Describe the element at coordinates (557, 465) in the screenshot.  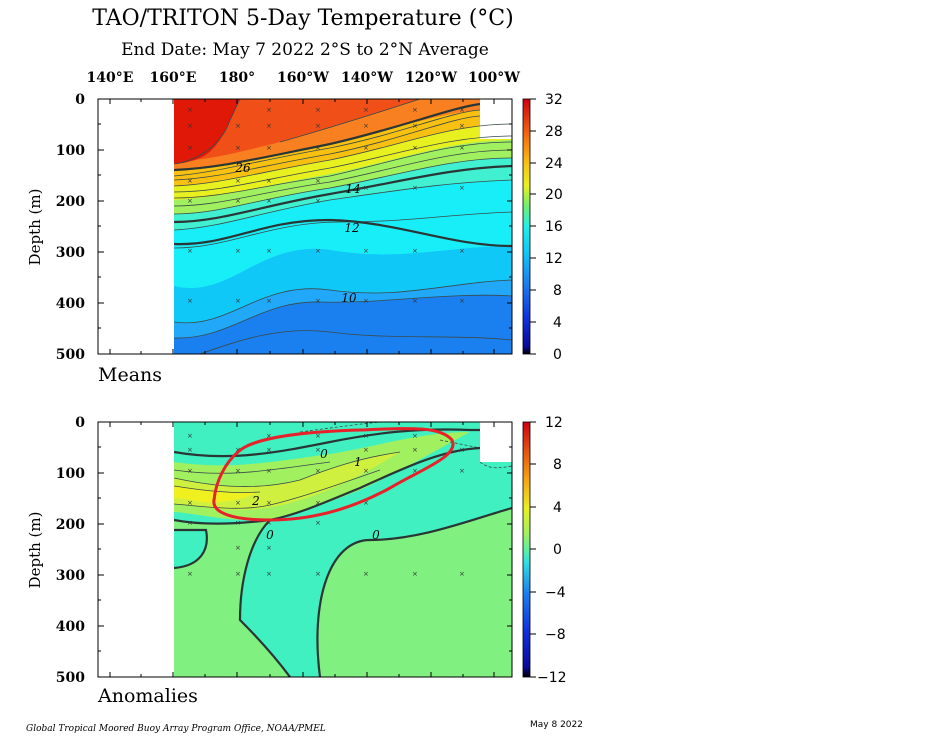
I see `colorbar-label: 8` at that location.